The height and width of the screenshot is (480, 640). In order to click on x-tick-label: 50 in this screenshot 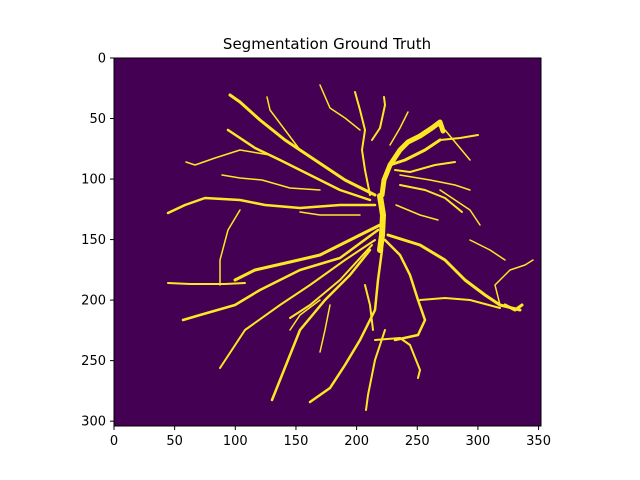, I will do `click(174, 441)`.